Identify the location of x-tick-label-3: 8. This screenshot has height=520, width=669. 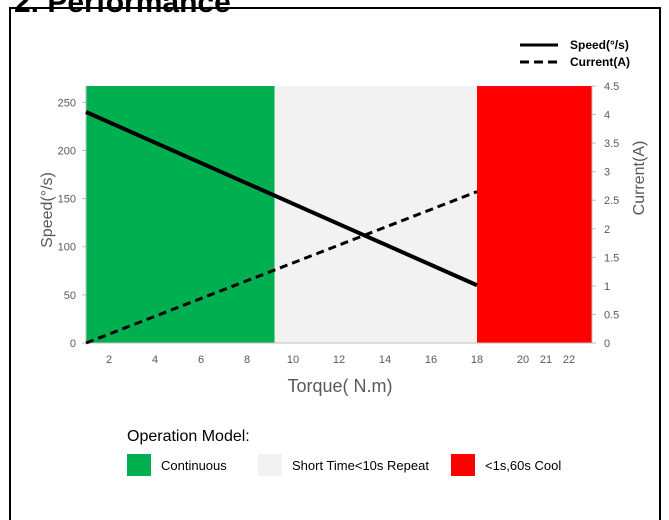
(247, 360).